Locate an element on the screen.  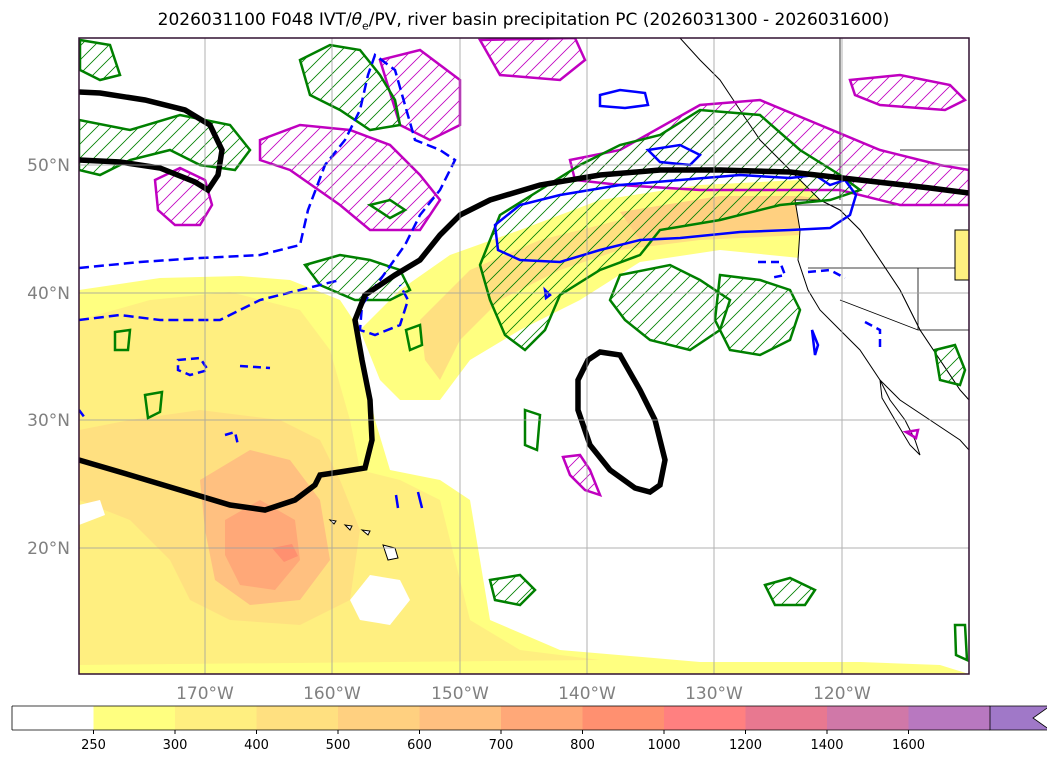
colorbar-tick-label: 700 is located at coordinates (501, 745).